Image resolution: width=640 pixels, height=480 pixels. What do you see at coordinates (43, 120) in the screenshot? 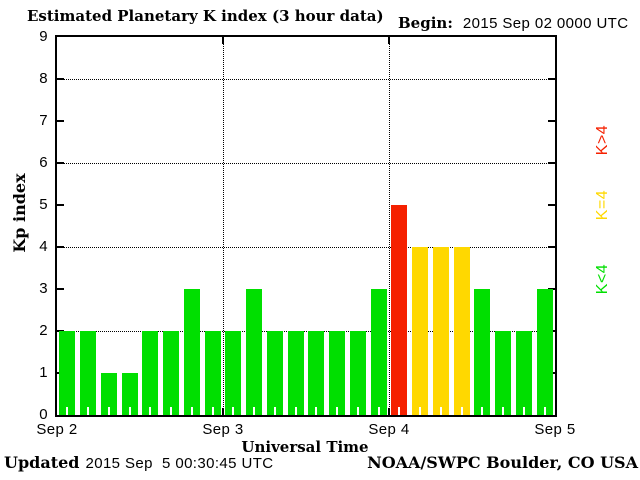
I see `y-tick-label: 7` at bounding box center [43, 120].